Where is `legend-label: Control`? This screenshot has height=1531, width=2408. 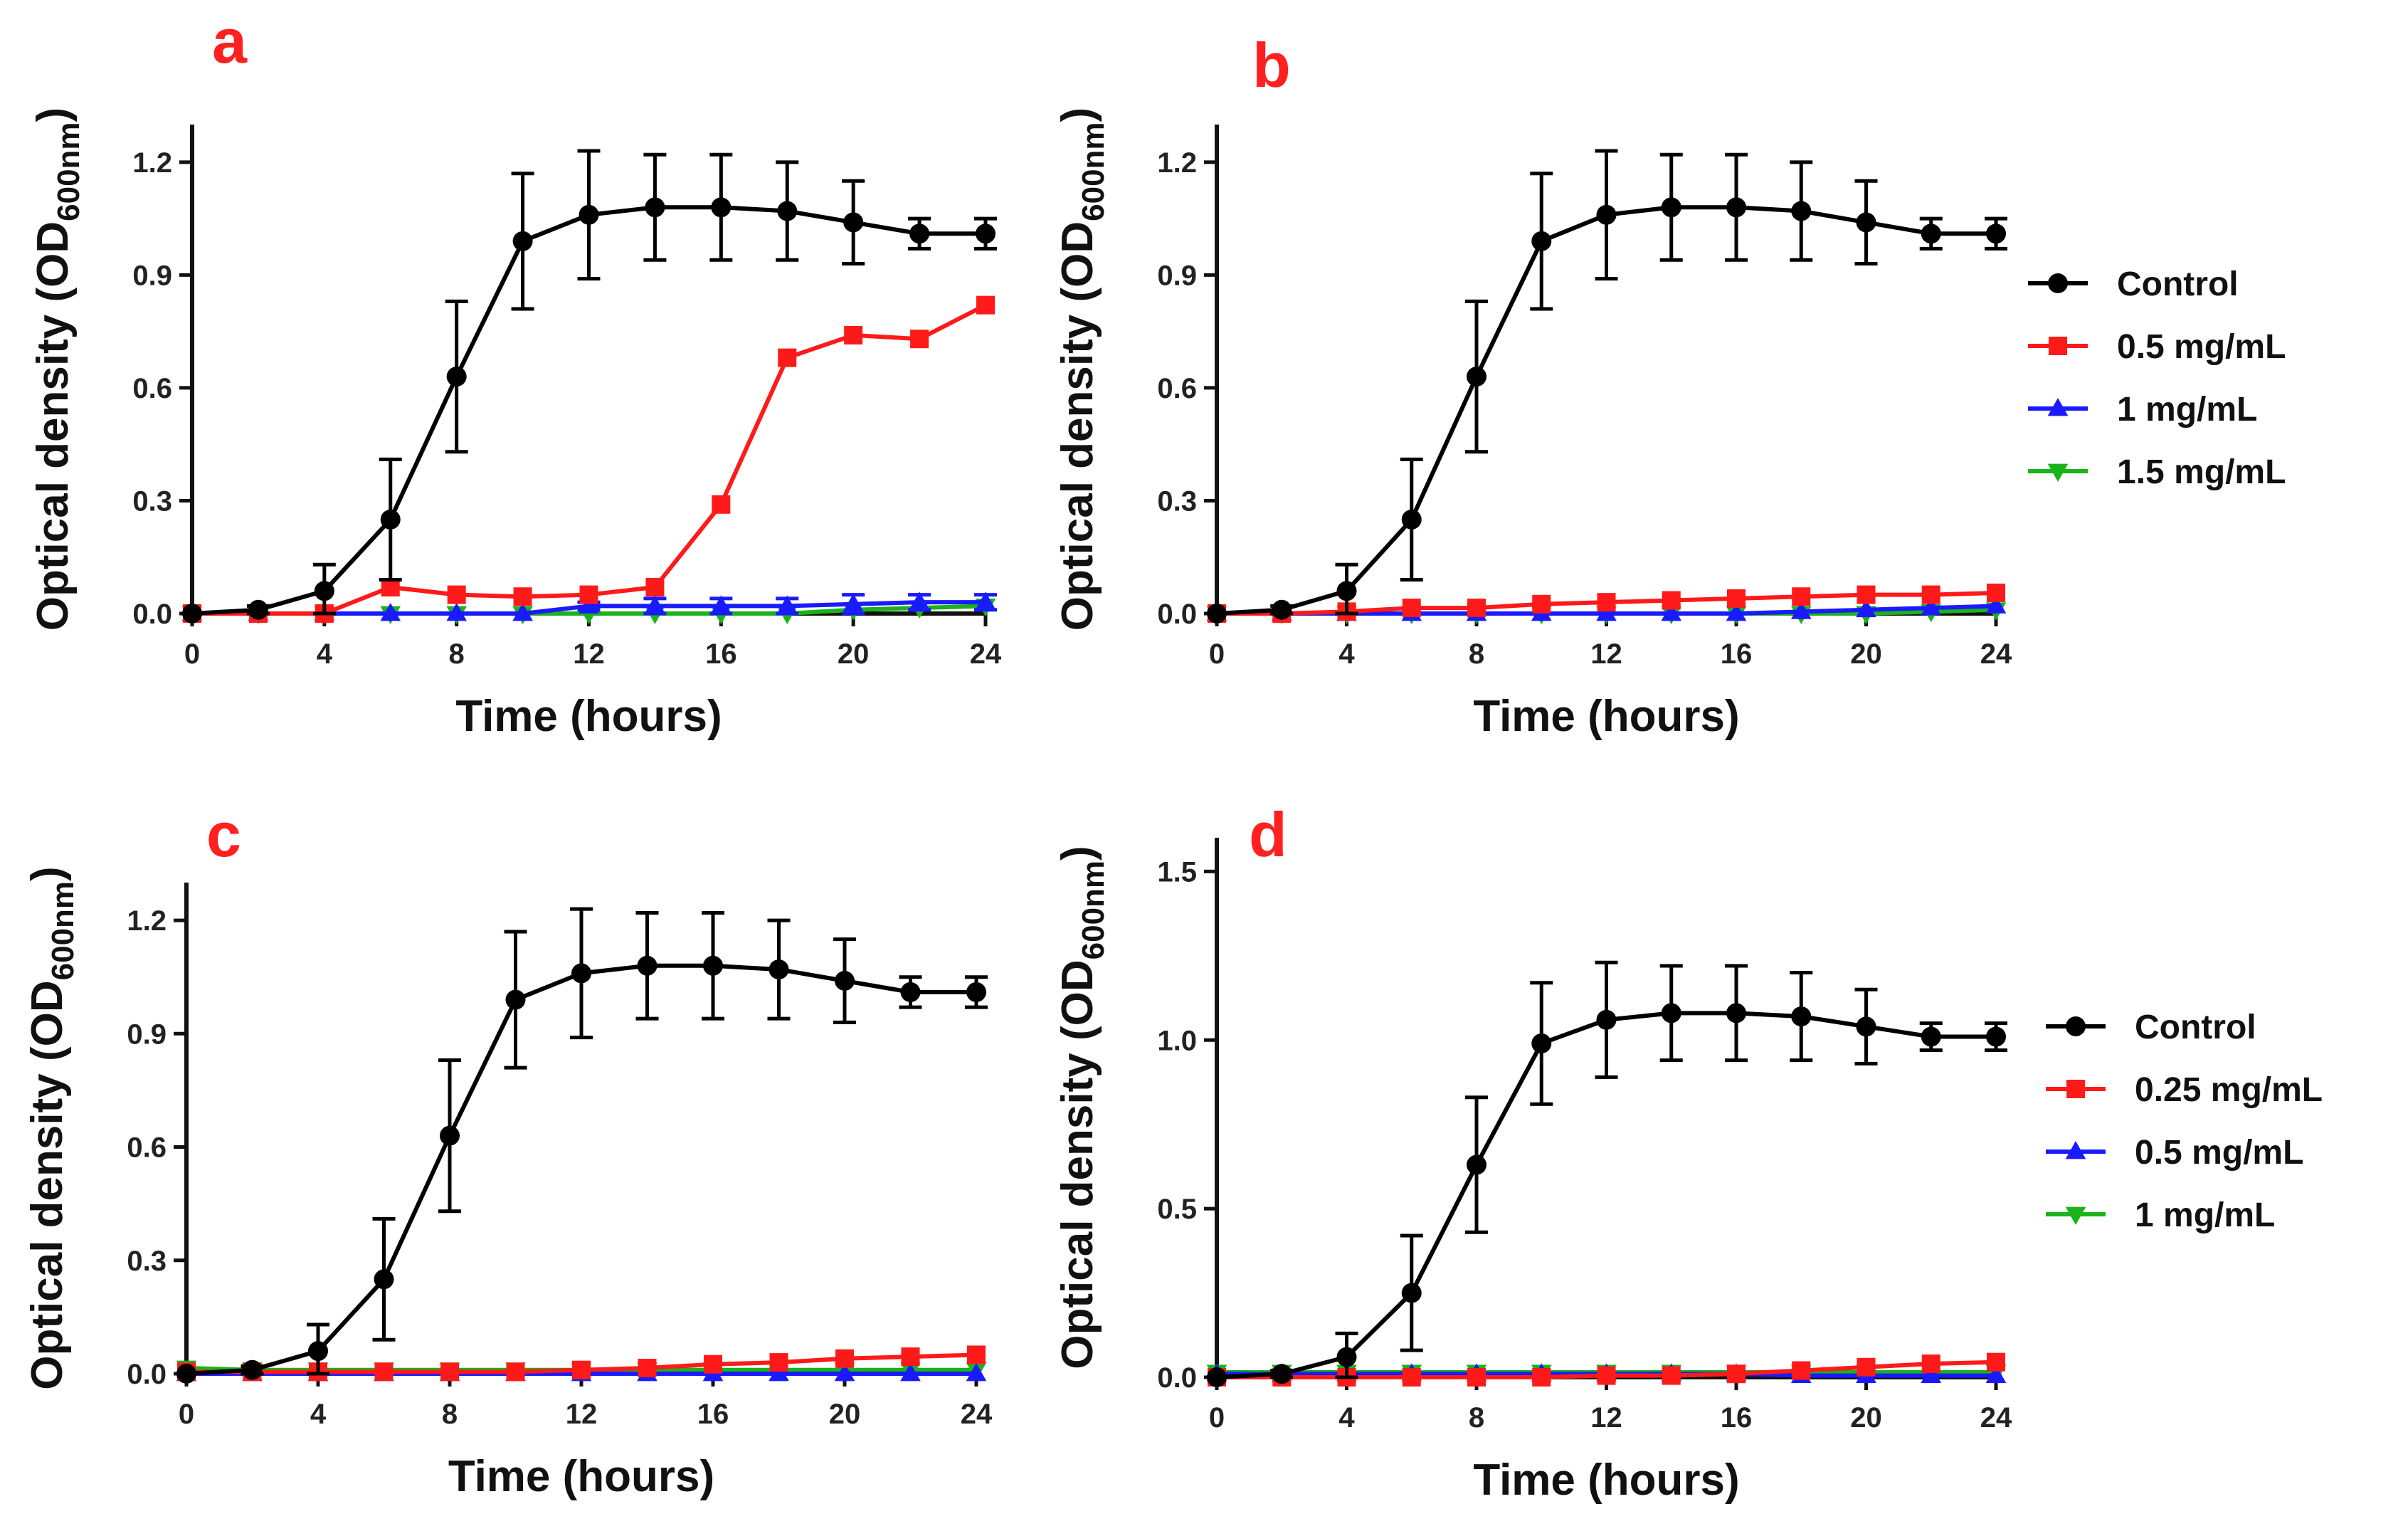 legend-label: Control is located at coordinates (2178, 284).